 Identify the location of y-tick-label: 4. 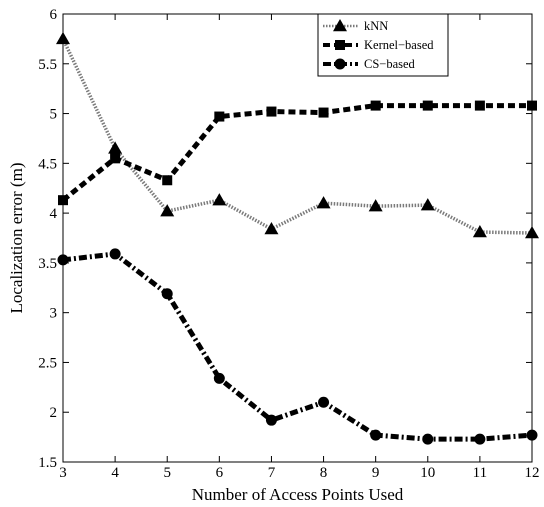
(54, 214).